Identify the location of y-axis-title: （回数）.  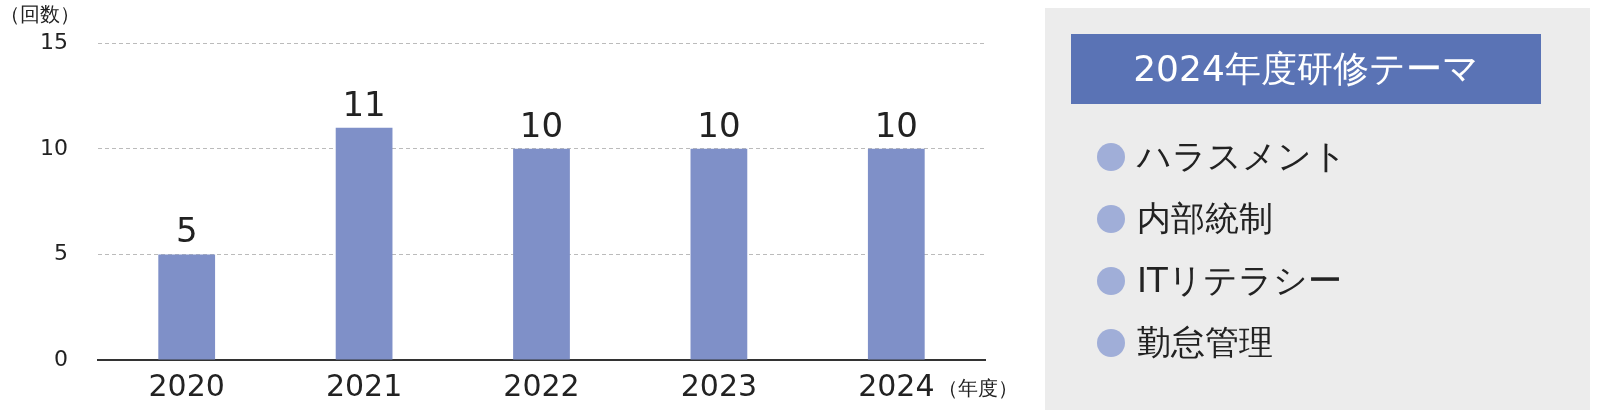
(40, 14).